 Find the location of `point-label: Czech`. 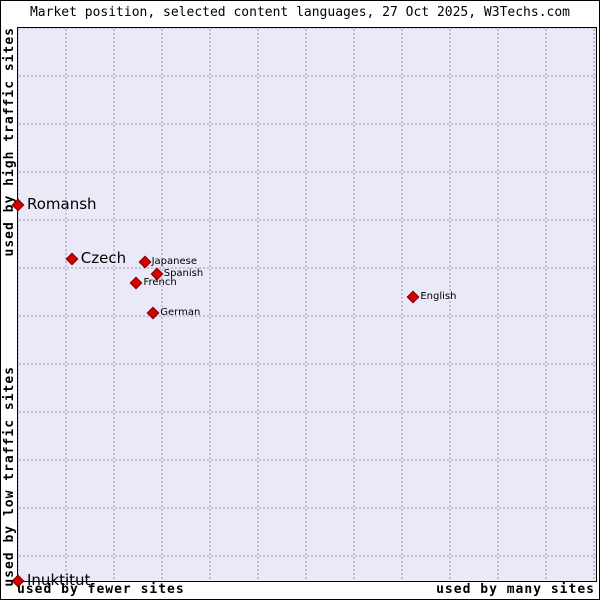

point-label: Czech is located at coordinates (103, 257).